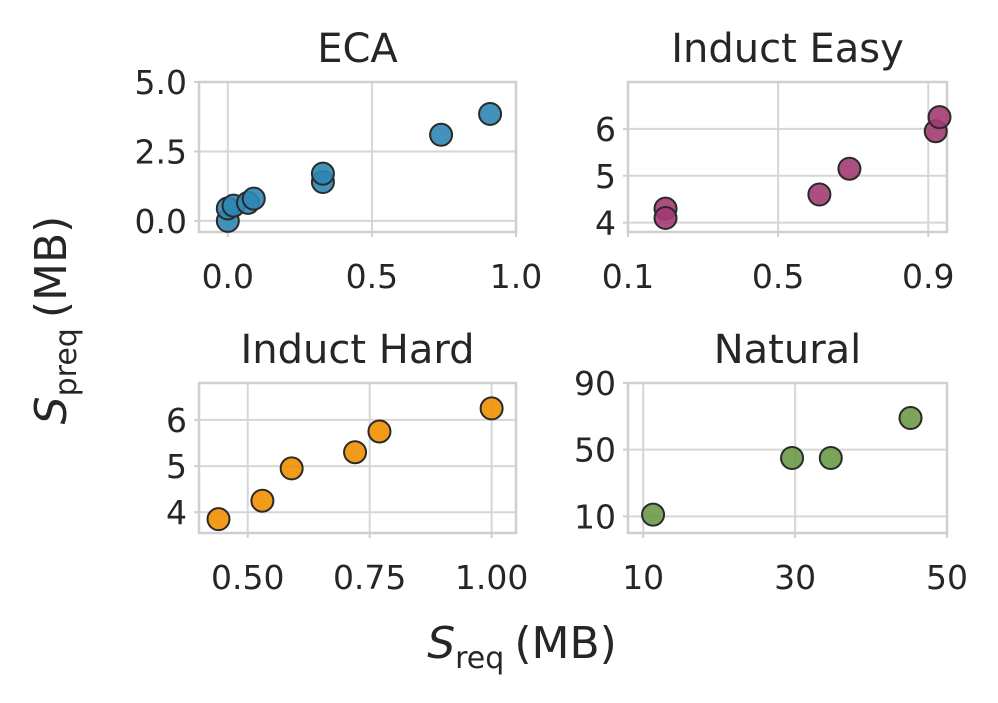  What do you see at coordinates (357, 49) in the screenshot?
I see `panel-title: ECA` at bounding box center [357, 49].